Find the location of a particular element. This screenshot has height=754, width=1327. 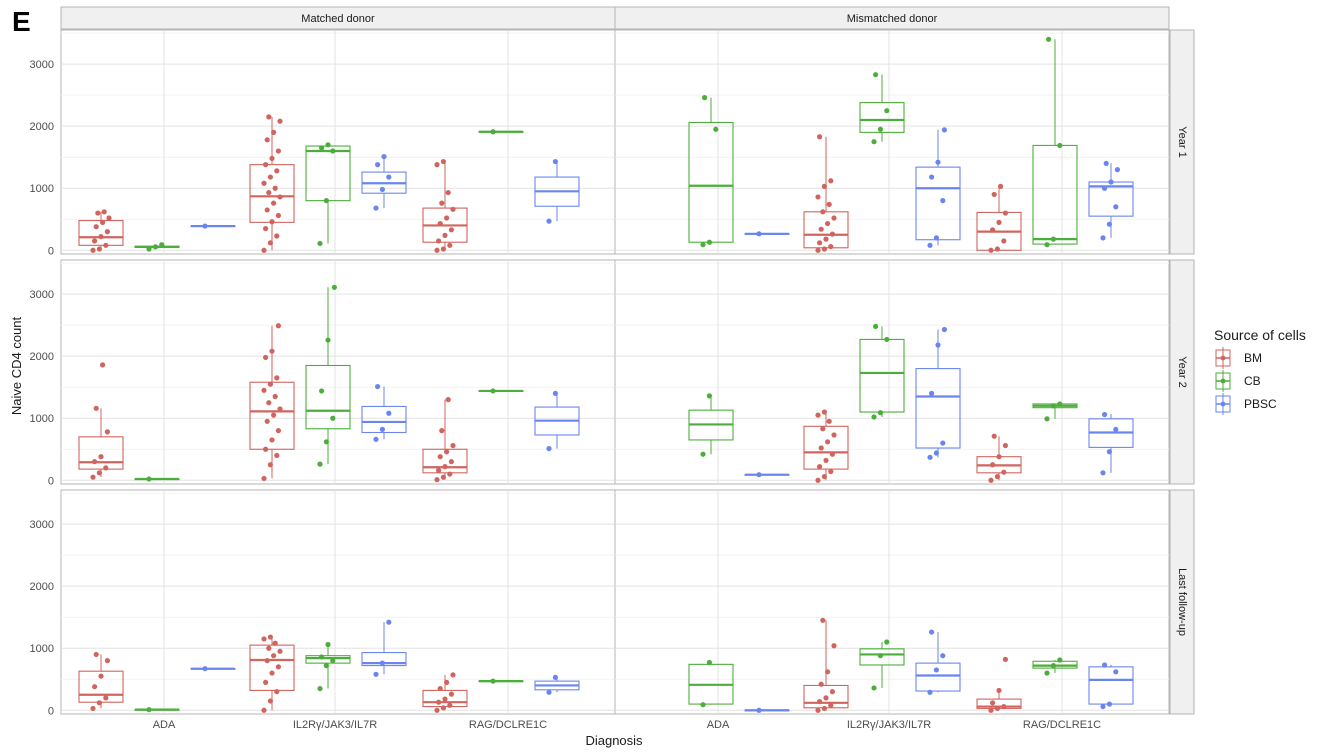

legend-title: Source of cells is located at coordinates (1260, 335).